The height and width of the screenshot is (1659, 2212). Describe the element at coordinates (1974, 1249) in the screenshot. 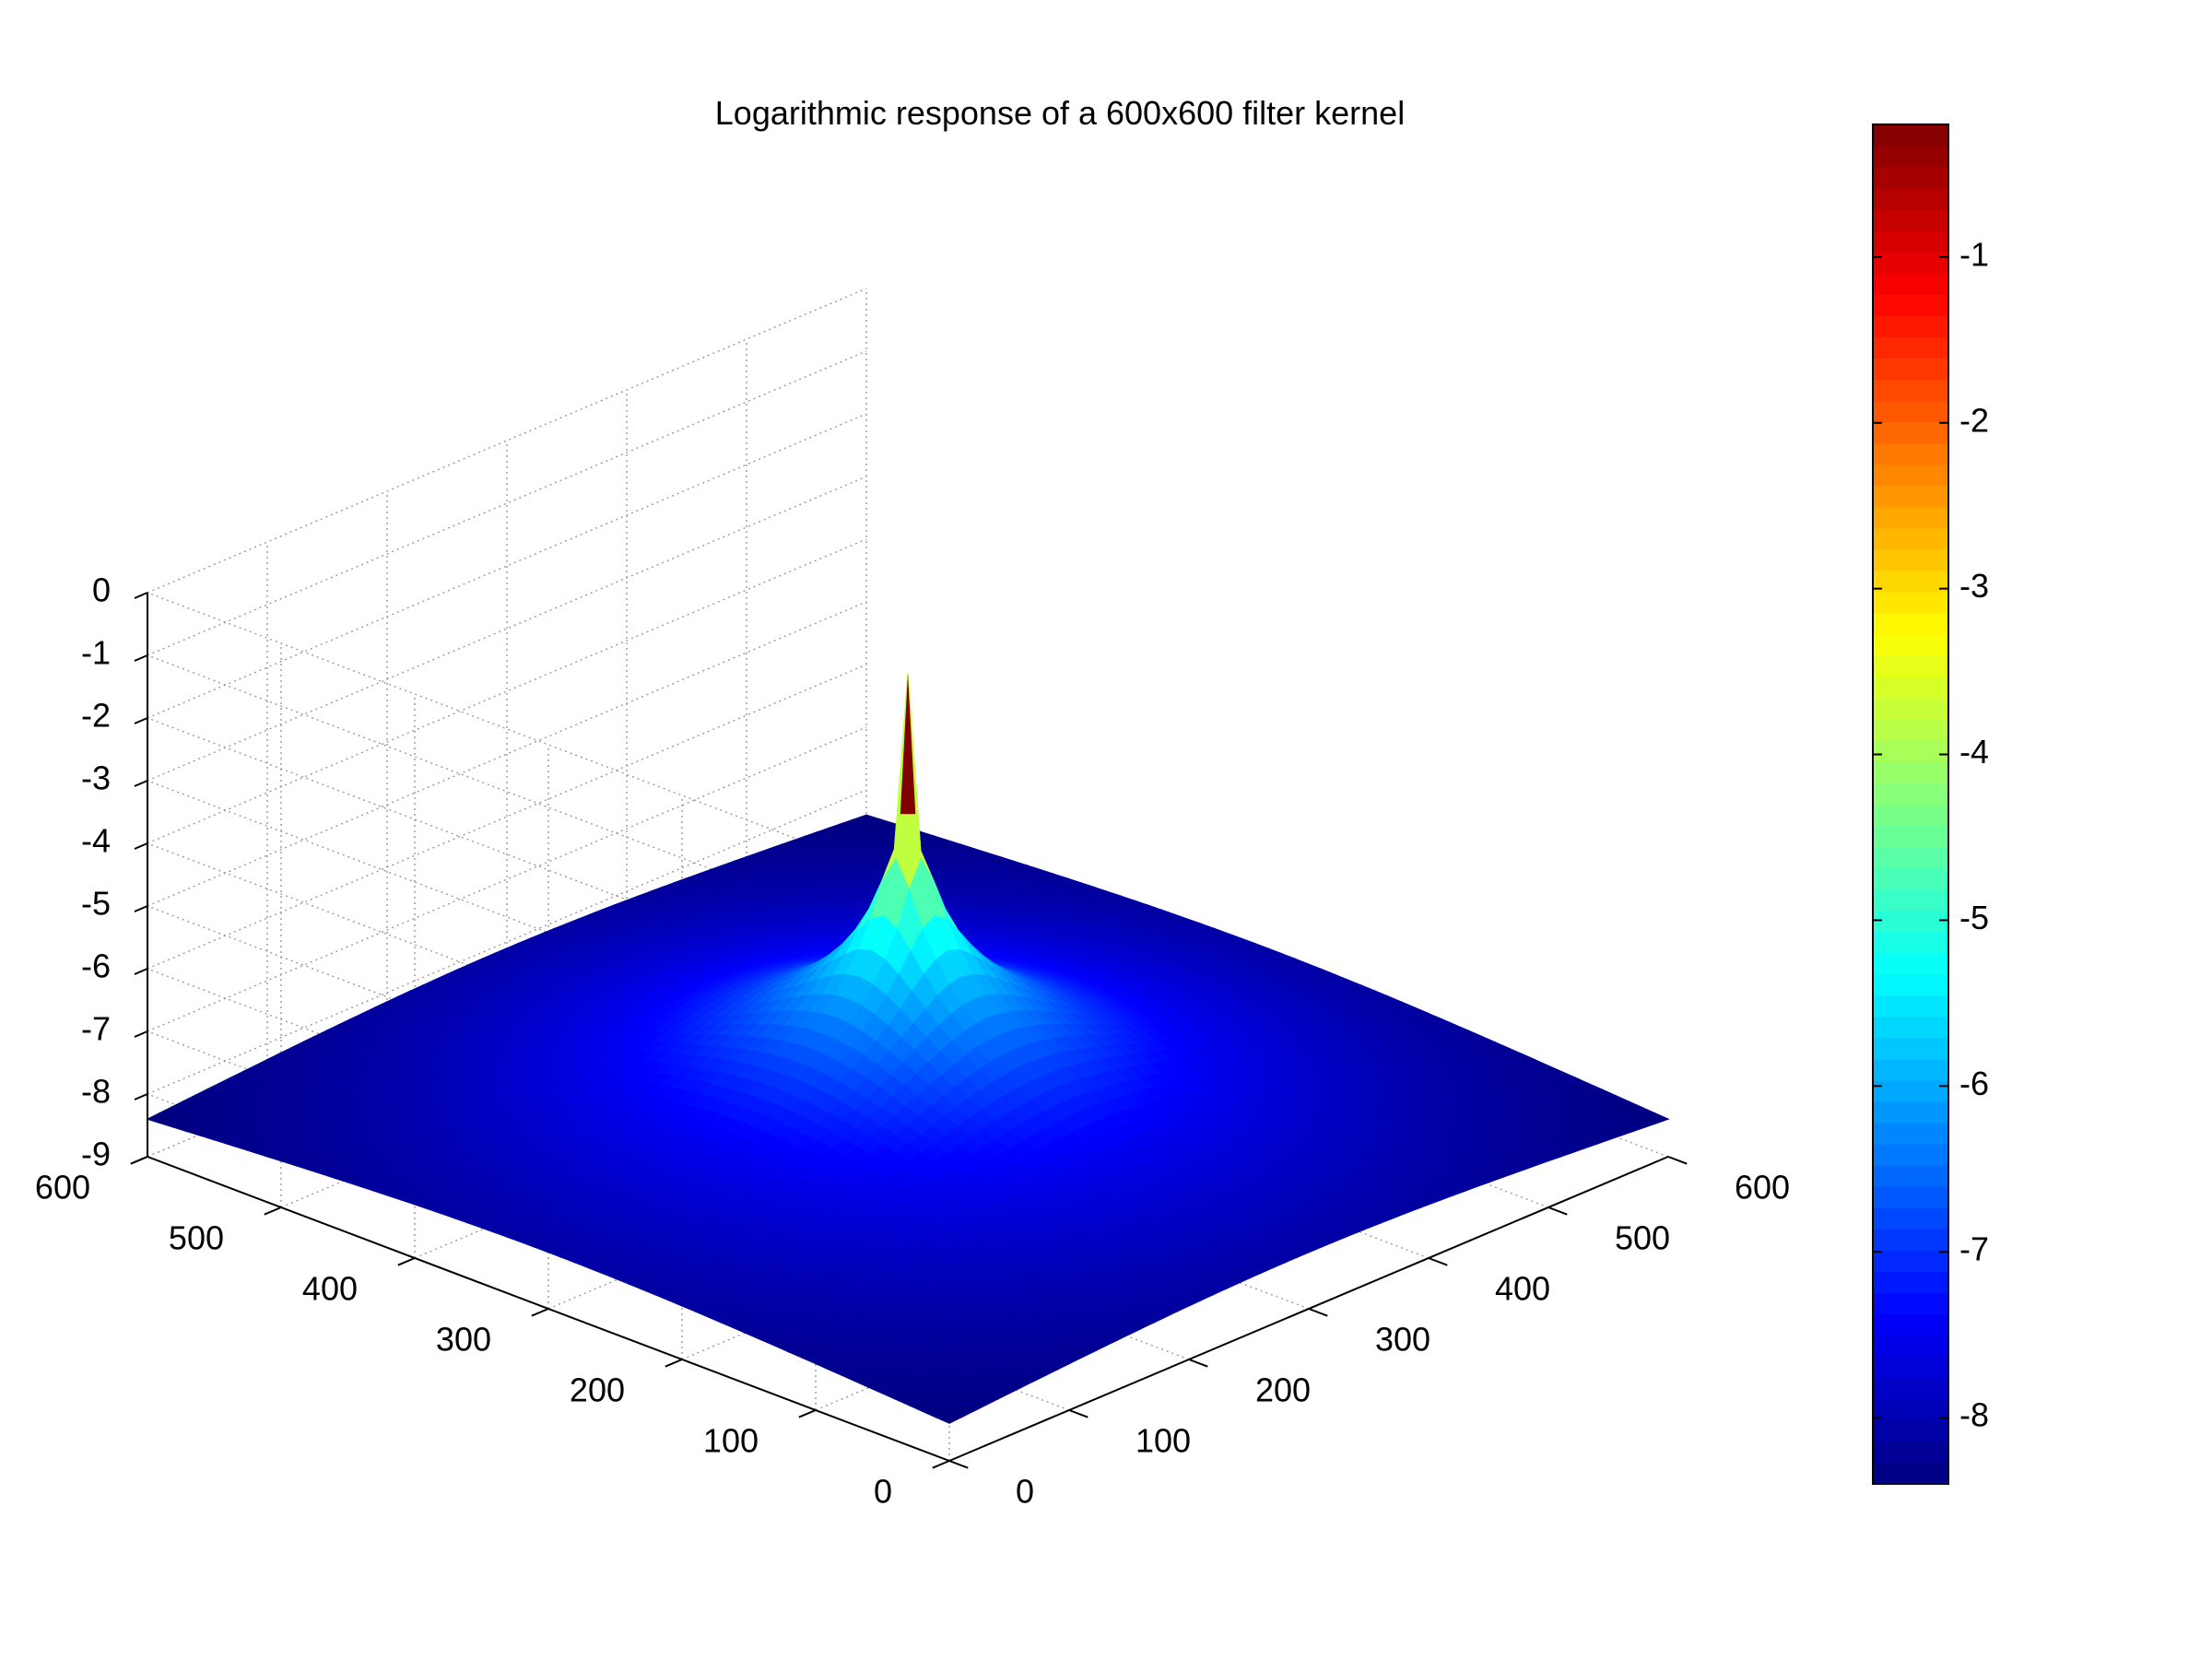

I see `colorbar-tick-label: -7` at that location.